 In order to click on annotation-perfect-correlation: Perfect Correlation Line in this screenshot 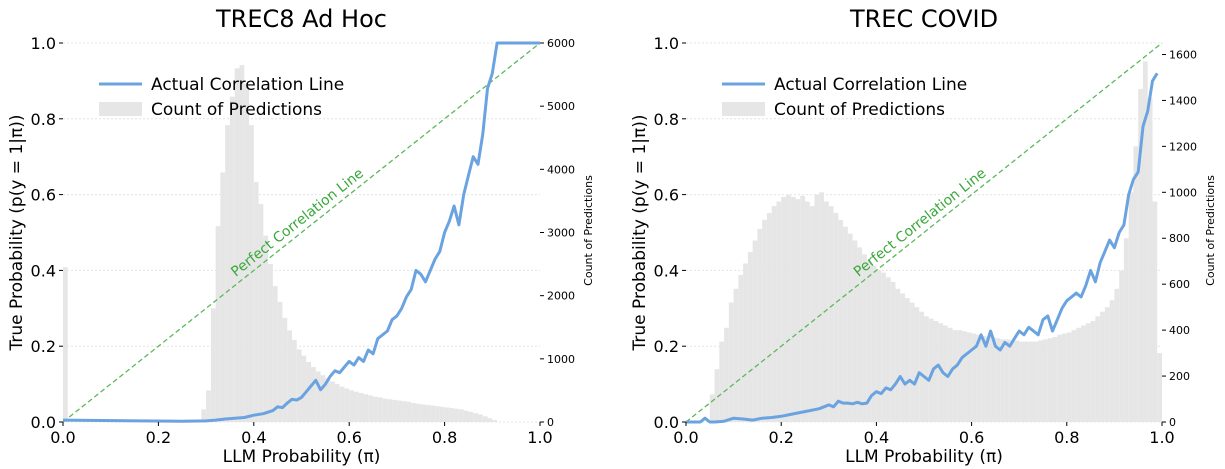, I will do `click(920, 222)`.